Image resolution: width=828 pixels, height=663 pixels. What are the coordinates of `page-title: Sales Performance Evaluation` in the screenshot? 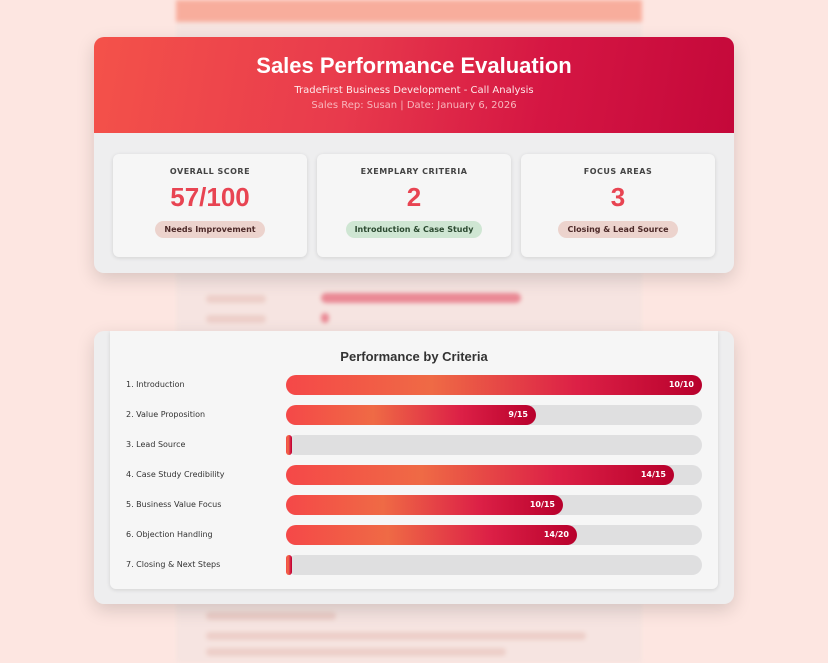 It's located at (414, 65).